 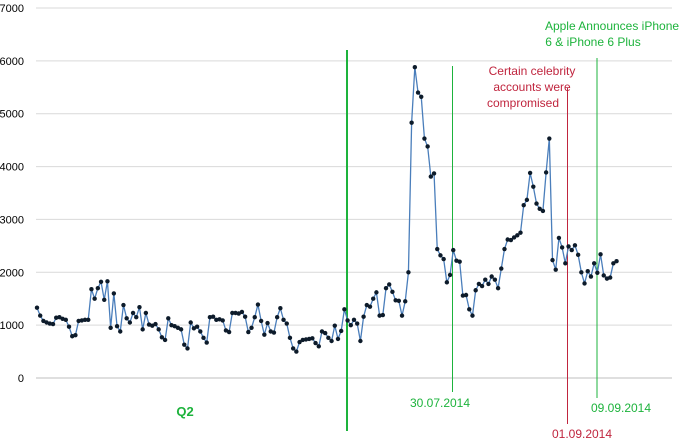 What do you see at coordinates (12, 115) in the screenshot?
I see `y-tick-label: 5000` at bounding box center [12, 115].